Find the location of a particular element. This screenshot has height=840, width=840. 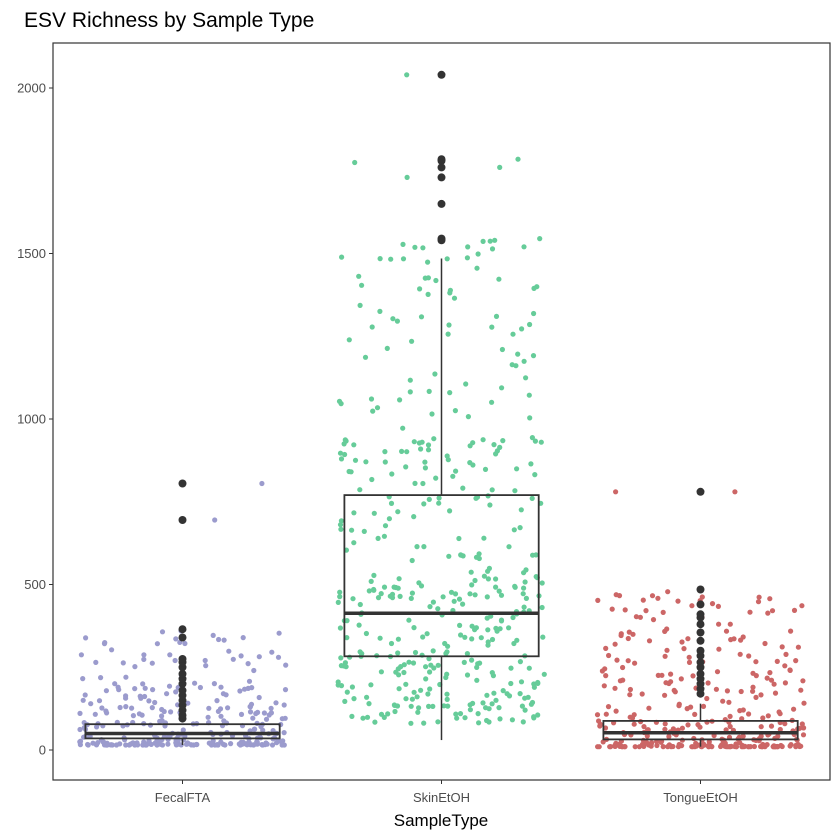

x-tick-label: FecalFTA is located at coordinates (183, 797).